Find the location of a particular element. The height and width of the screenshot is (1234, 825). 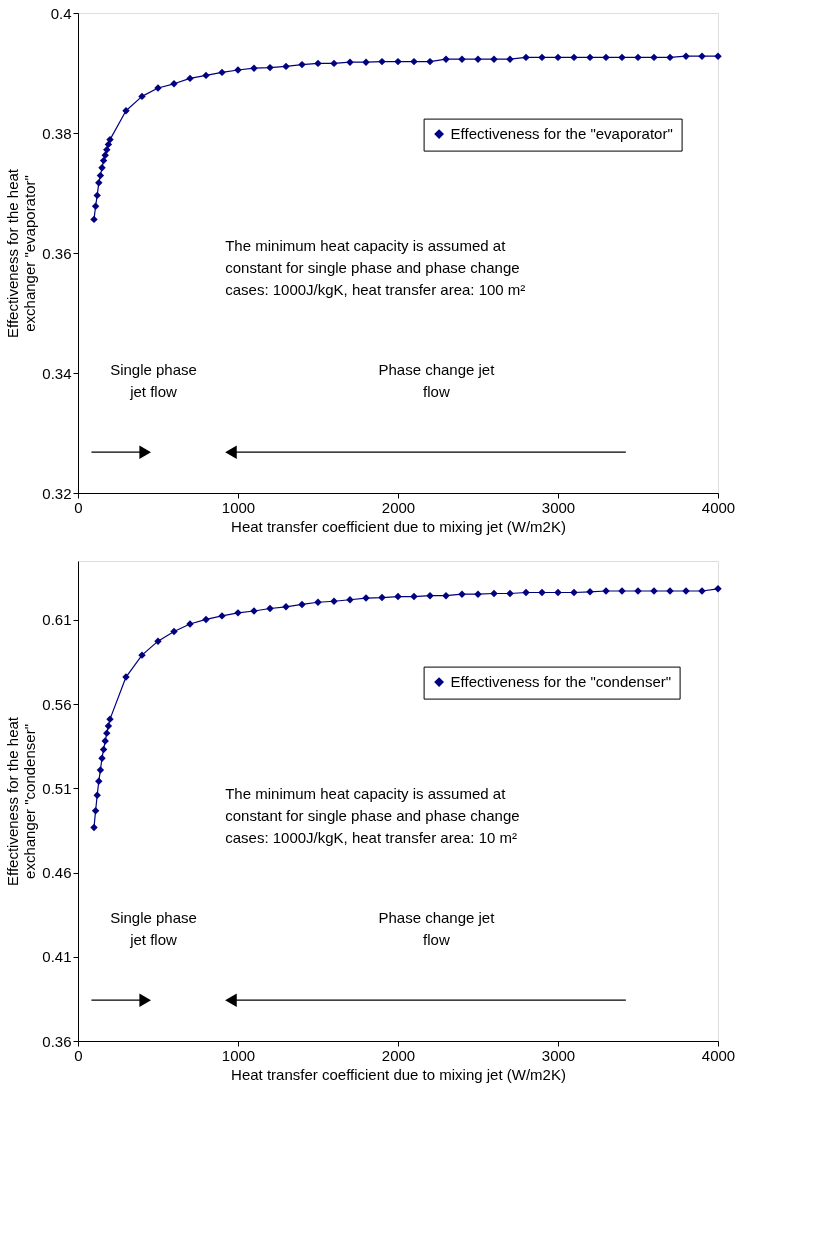

y-axis-title: Effectiveness for the heat exchanger "evaporator" is located at coordinates (21, 253).